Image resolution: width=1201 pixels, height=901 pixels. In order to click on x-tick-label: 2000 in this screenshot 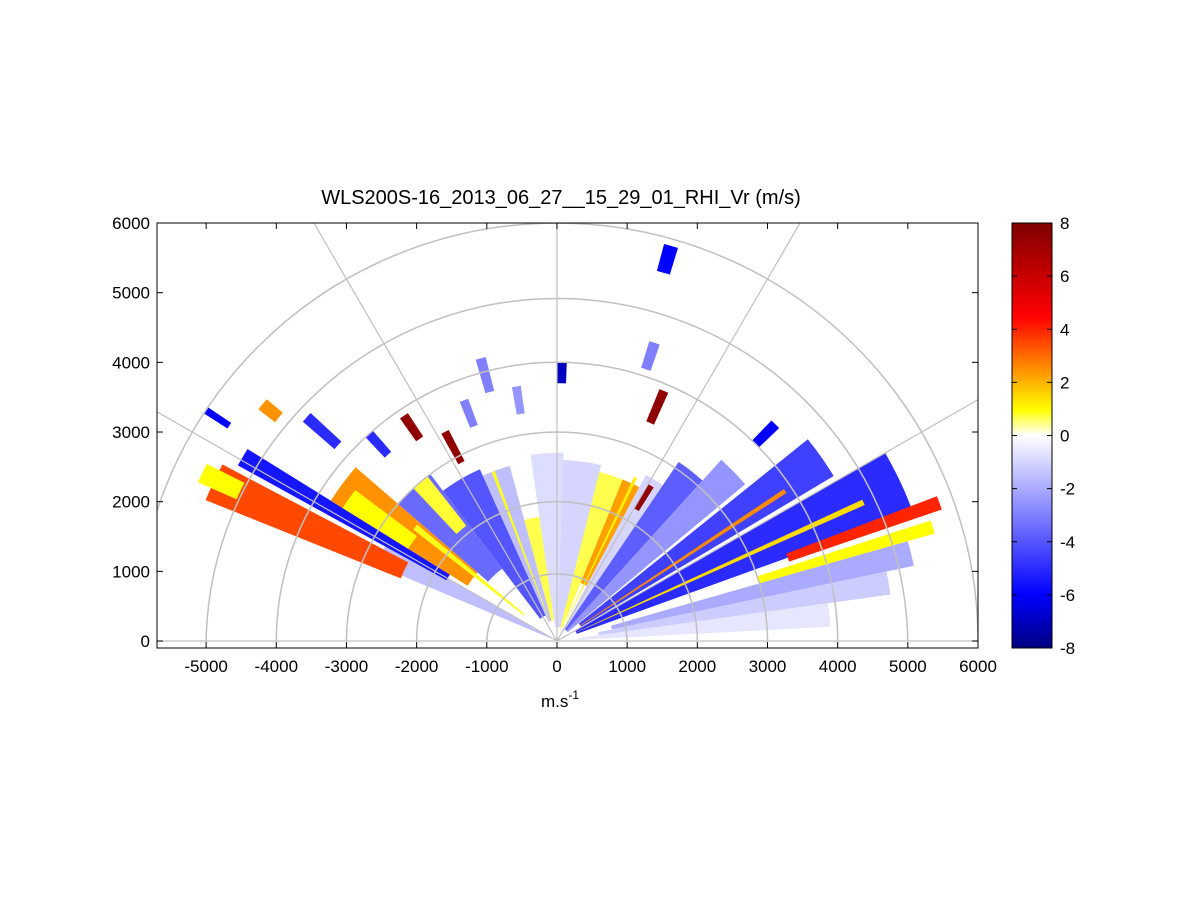, I will do `click(697, 666)`.